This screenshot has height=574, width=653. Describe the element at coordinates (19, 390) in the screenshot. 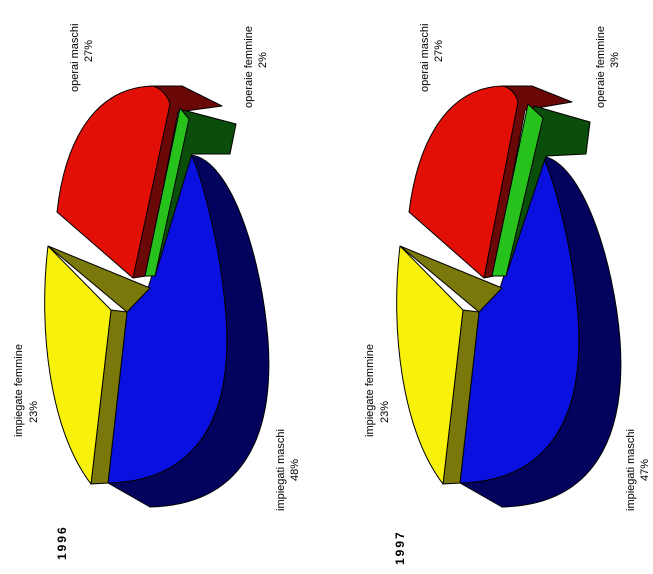

I see `label-1996-impiegate-femmine: impiegate femmine` at that location.